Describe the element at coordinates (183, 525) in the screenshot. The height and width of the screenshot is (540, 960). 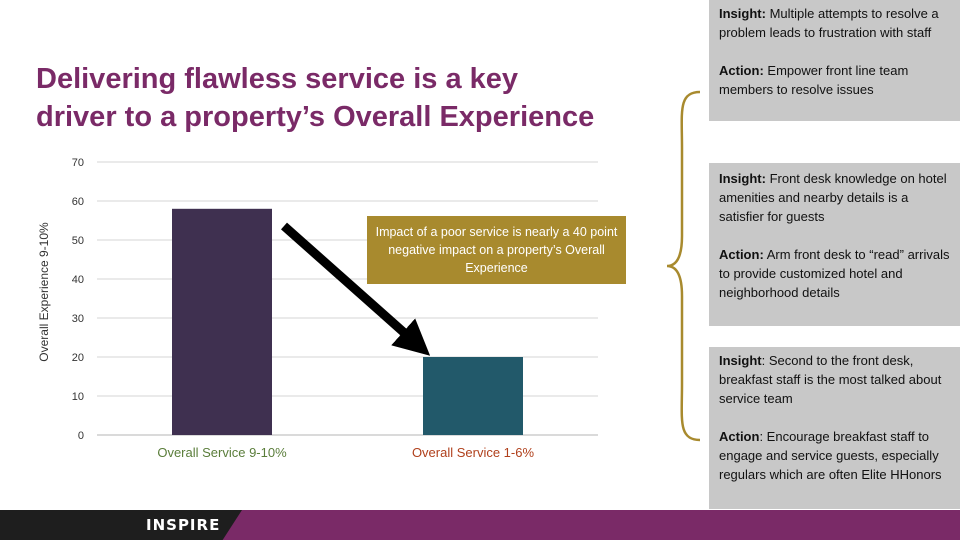
I see `inspire-logo: INSPIRE` at that location.